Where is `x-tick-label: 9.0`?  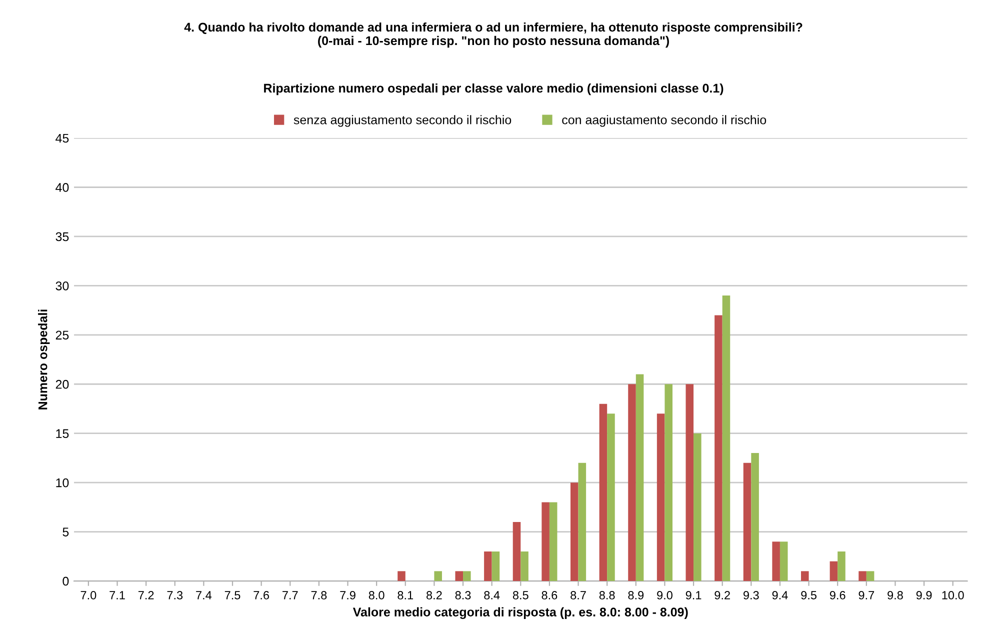 x-tick-label: 9.0 is located at coordinates (664, 595).